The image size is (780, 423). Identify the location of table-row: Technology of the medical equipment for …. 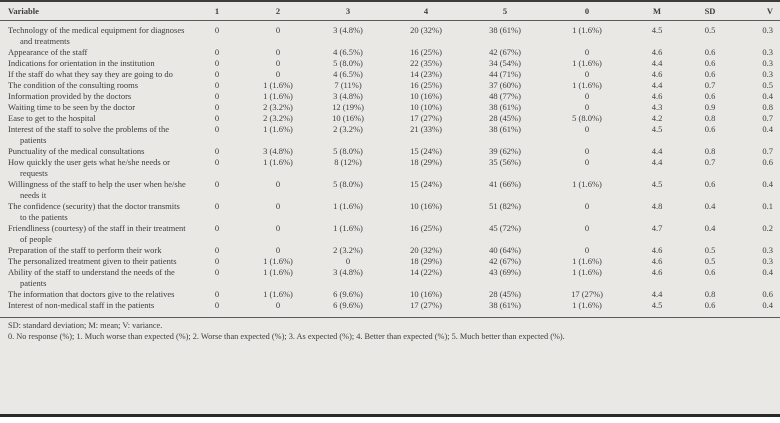
(390, 34).